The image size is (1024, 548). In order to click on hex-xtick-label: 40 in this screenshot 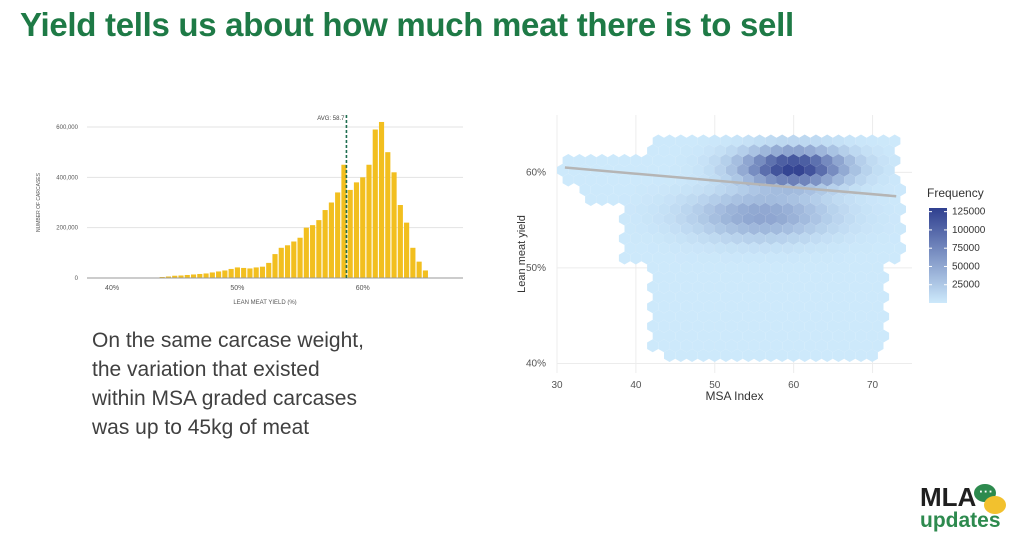, I will do `click(636, 385)`.